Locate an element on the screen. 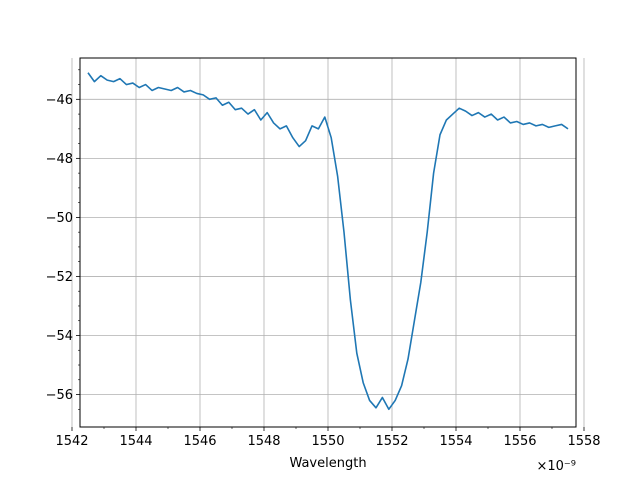  x-tick-label: 1546 is located at coordinates (199, 441).